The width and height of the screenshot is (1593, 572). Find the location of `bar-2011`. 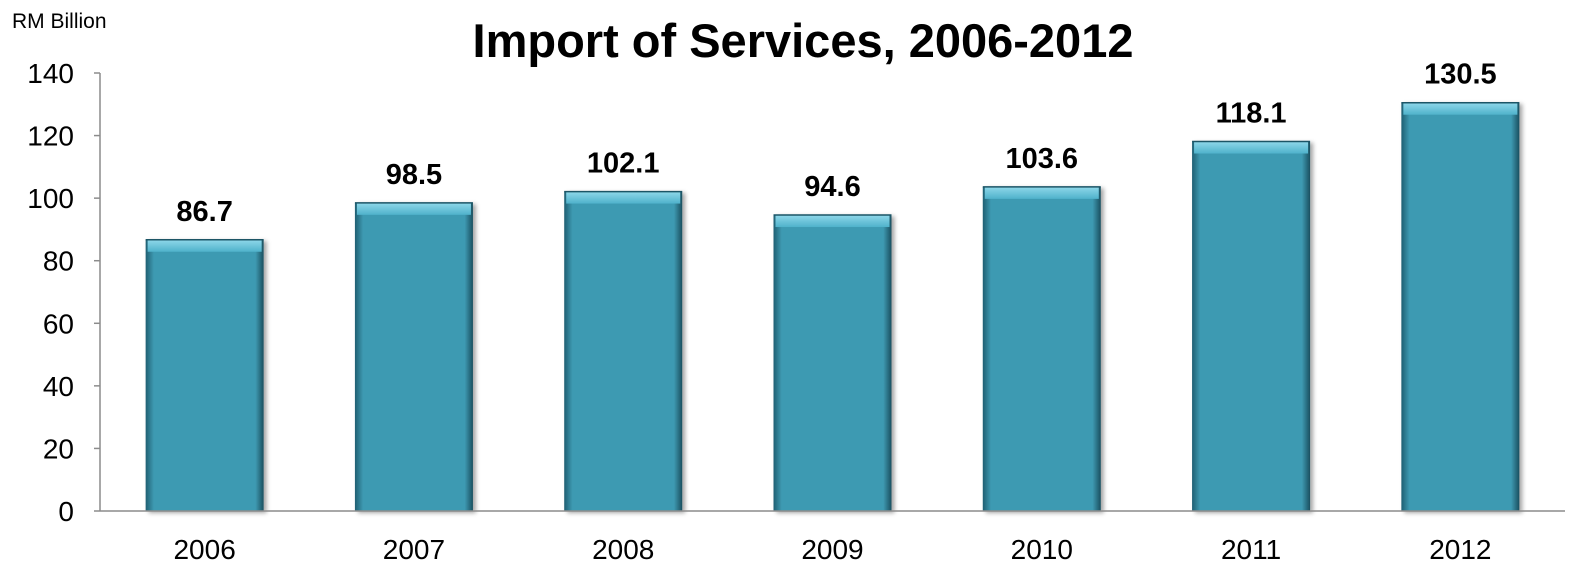

bar-2011 is located at coordinates (1251, 325).